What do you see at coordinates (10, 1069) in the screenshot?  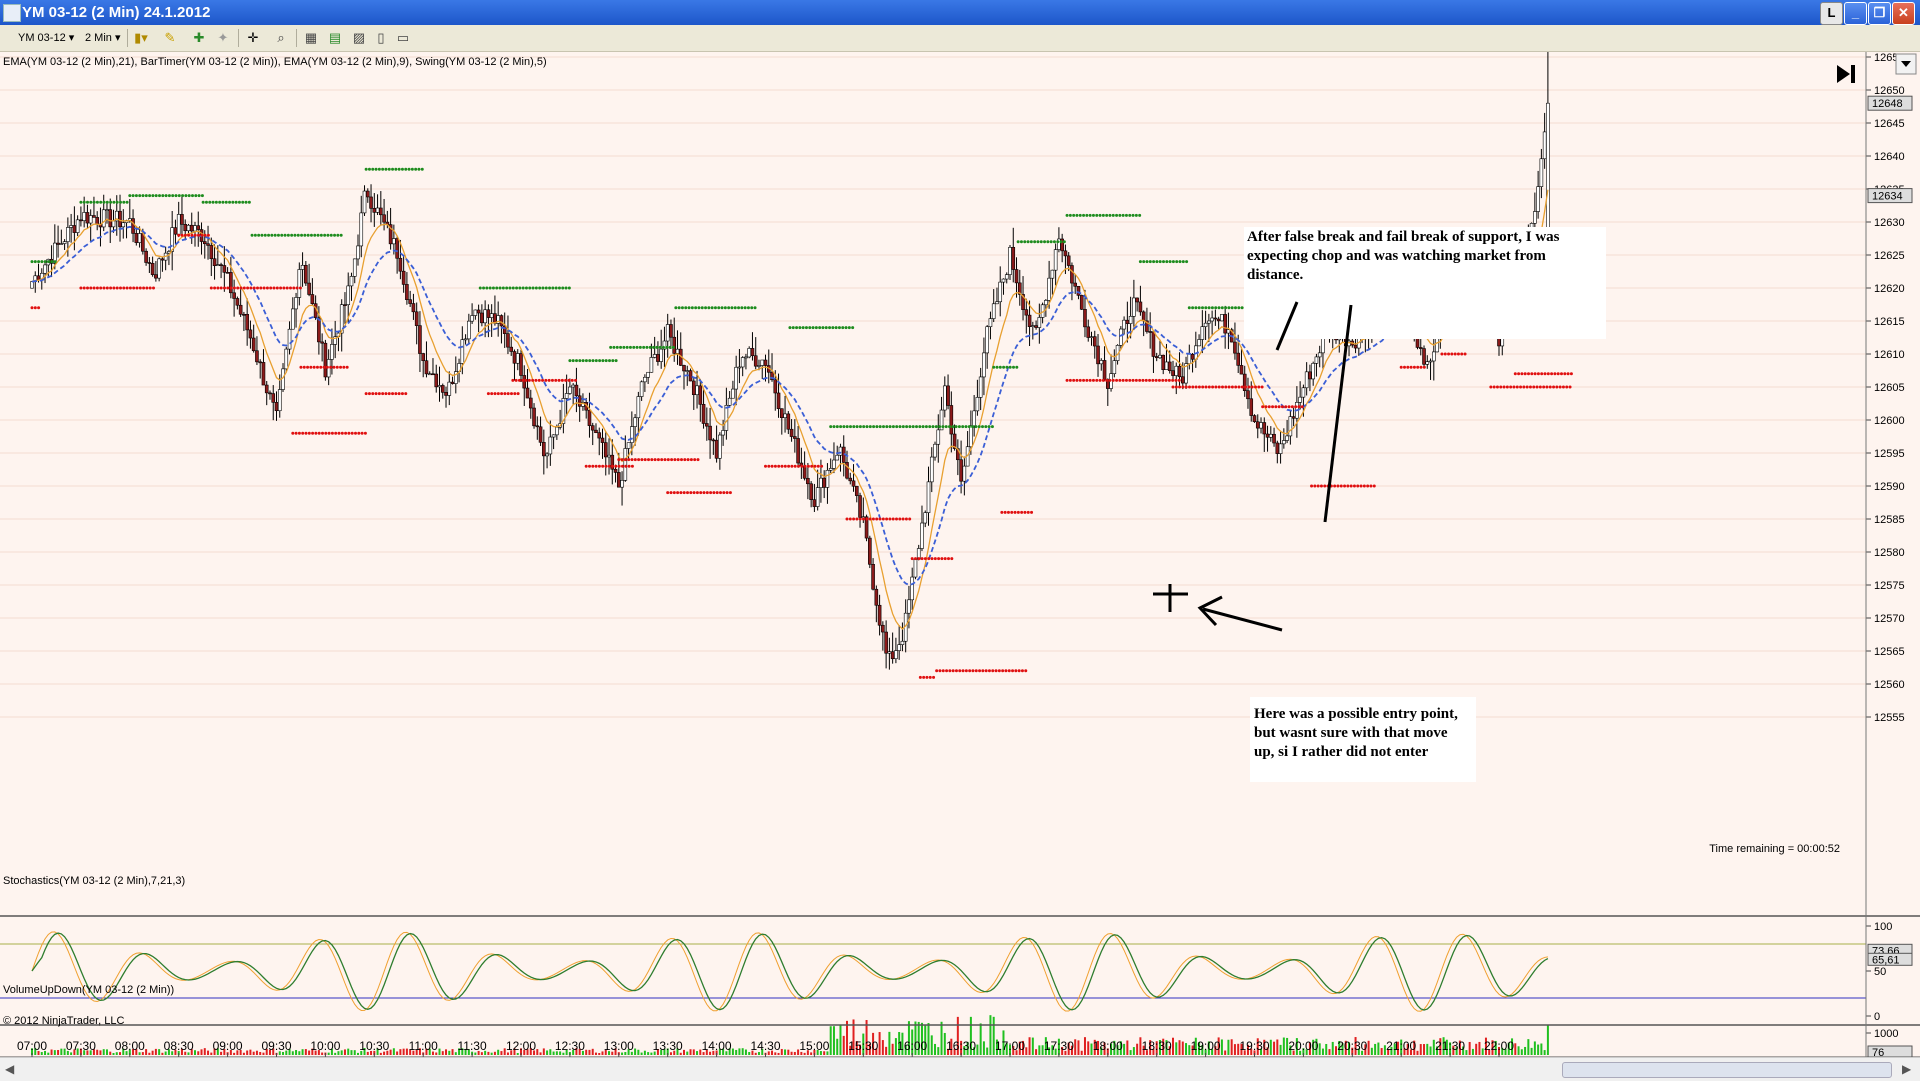 I see `scroll-left-icon: ◀` at bounding box center [10, 1069].